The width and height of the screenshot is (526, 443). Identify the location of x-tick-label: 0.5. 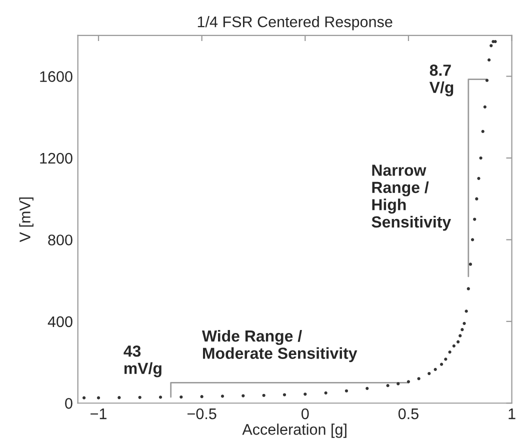
(408, 414).